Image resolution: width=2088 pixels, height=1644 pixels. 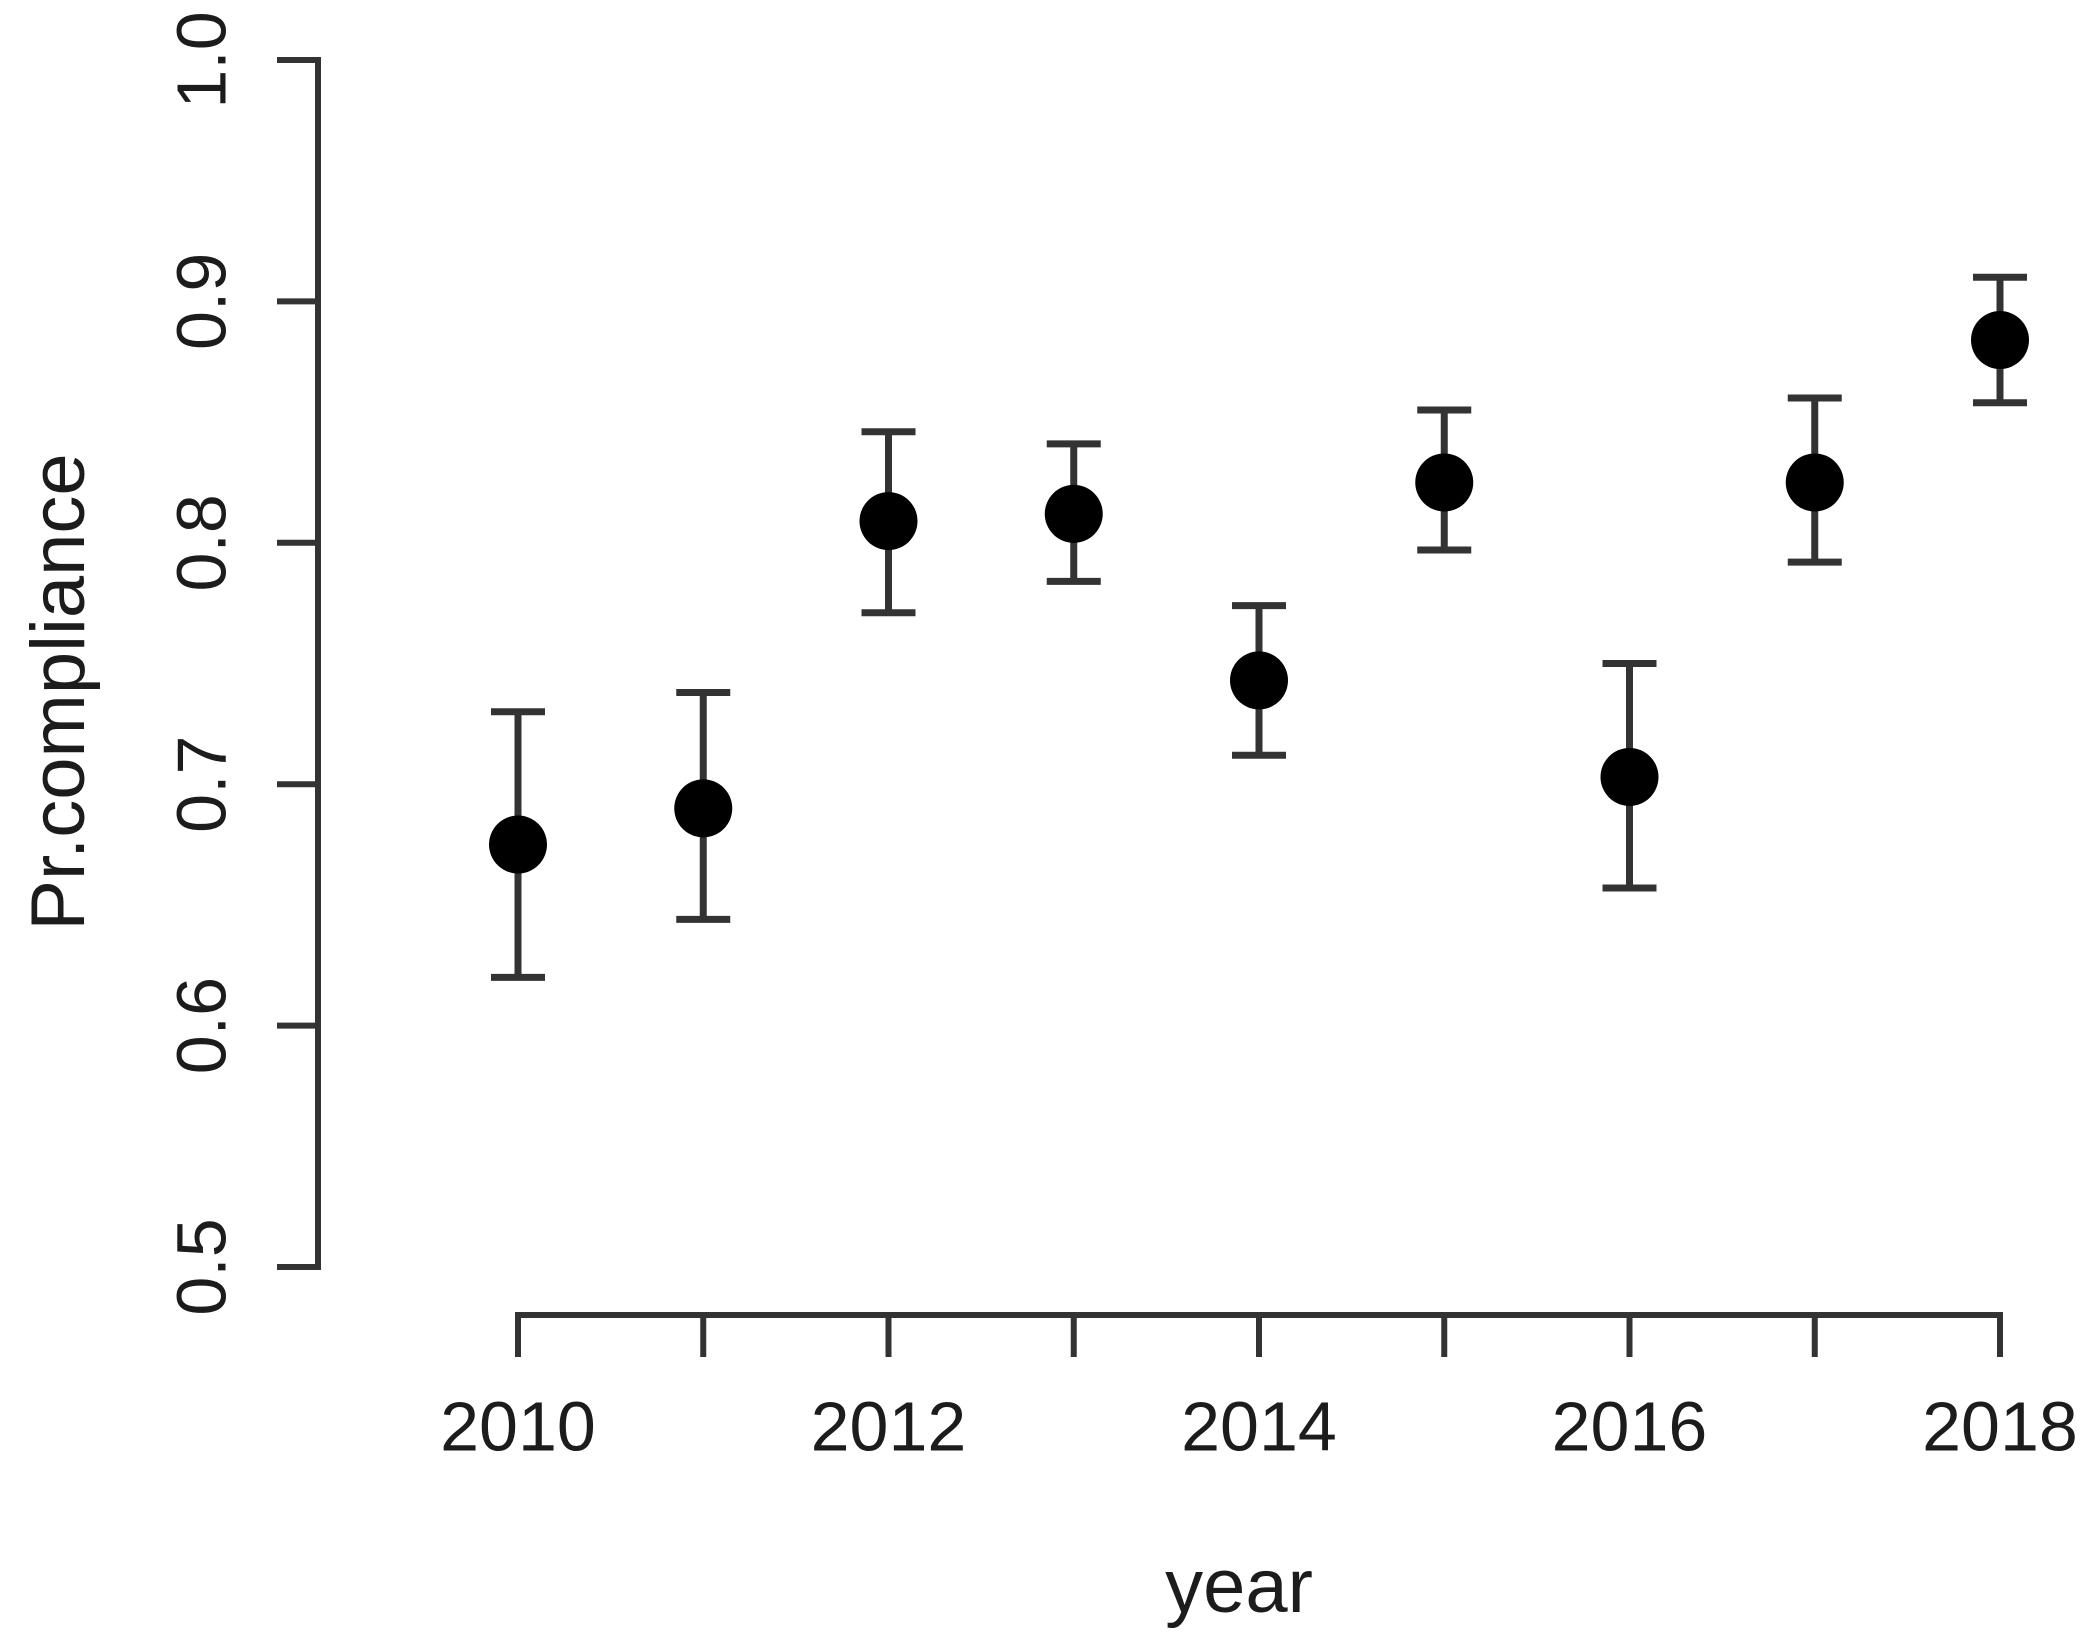 I want to click on data-point-2017, so click(x=1814, y=480).